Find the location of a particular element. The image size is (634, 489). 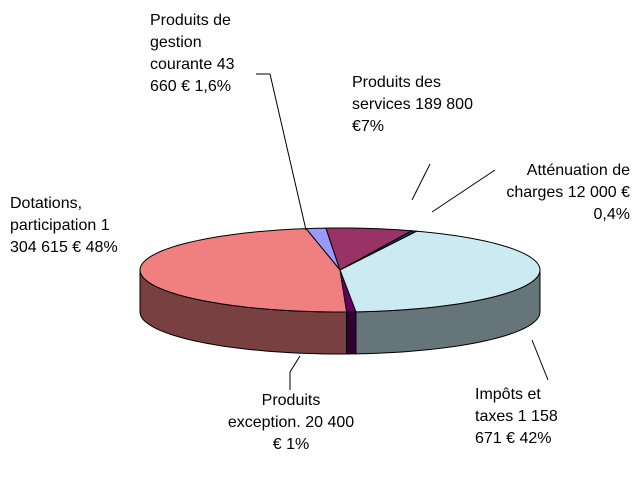

category-label: Dotations, participation is located at coordinates (53, 214).